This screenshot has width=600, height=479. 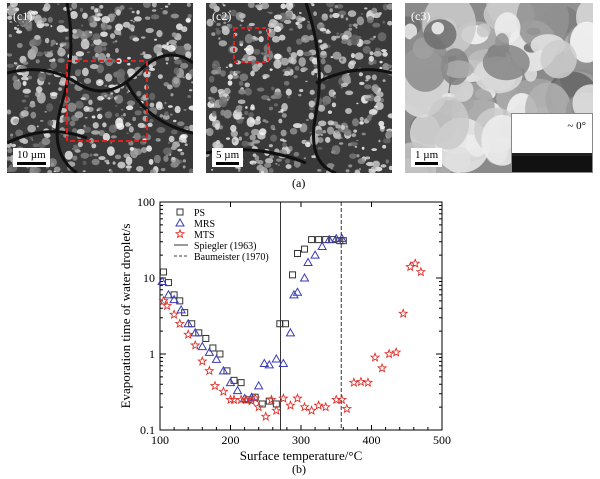 What do you see at coordinates (160, 440) in the screenshot?
I see `x-tick-label: 100` at bounding box center [160, 440].